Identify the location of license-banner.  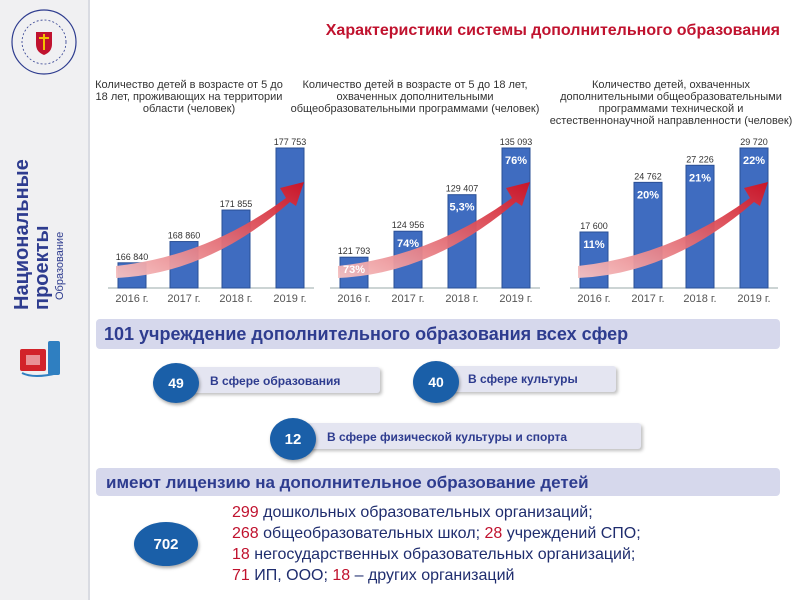
(438, 482).